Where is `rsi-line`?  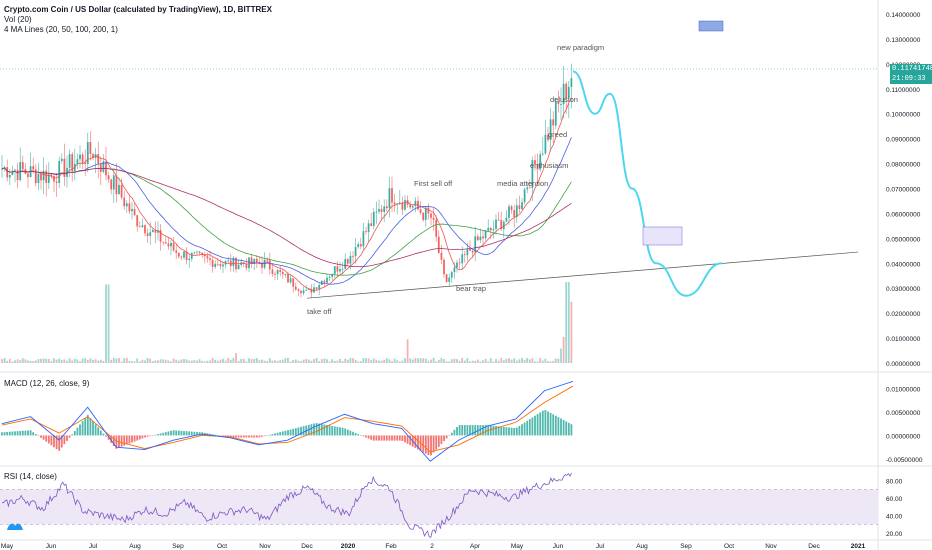
rsi-line is located at coordinates (286, 505).